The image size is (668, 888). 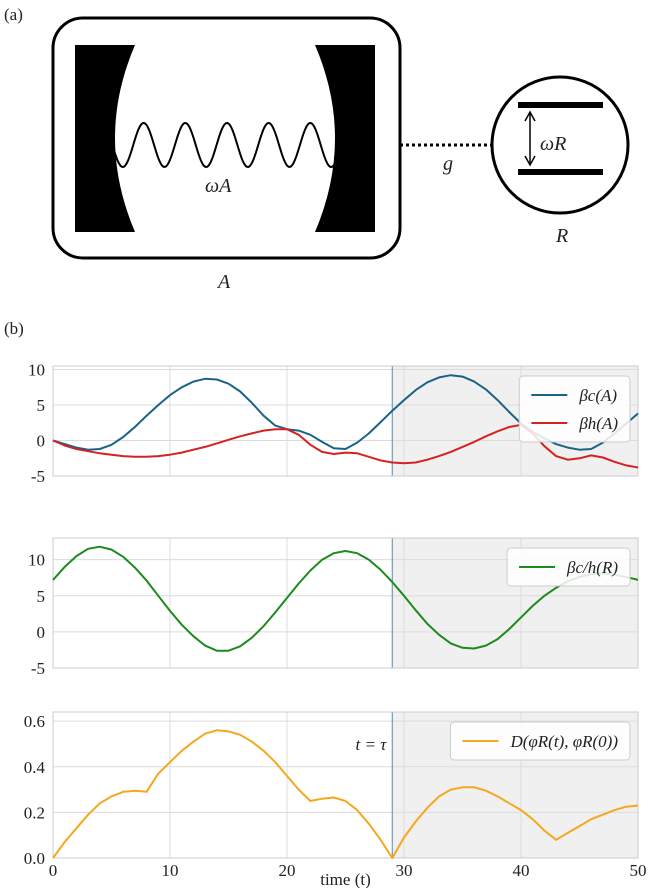 I want to click on annotation: t = τ, so click(x=372, y=744).